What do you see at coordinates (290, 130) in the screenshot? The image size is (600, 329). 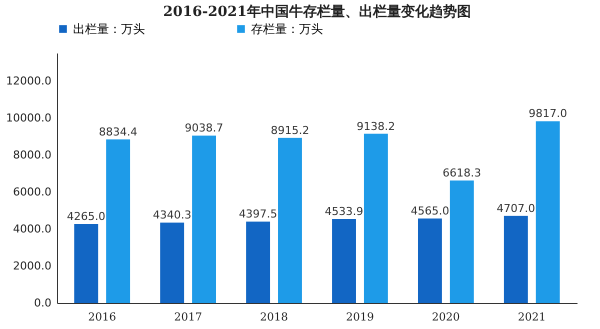 I see `data-label: 8915.2` at bounding box center [290, 130].